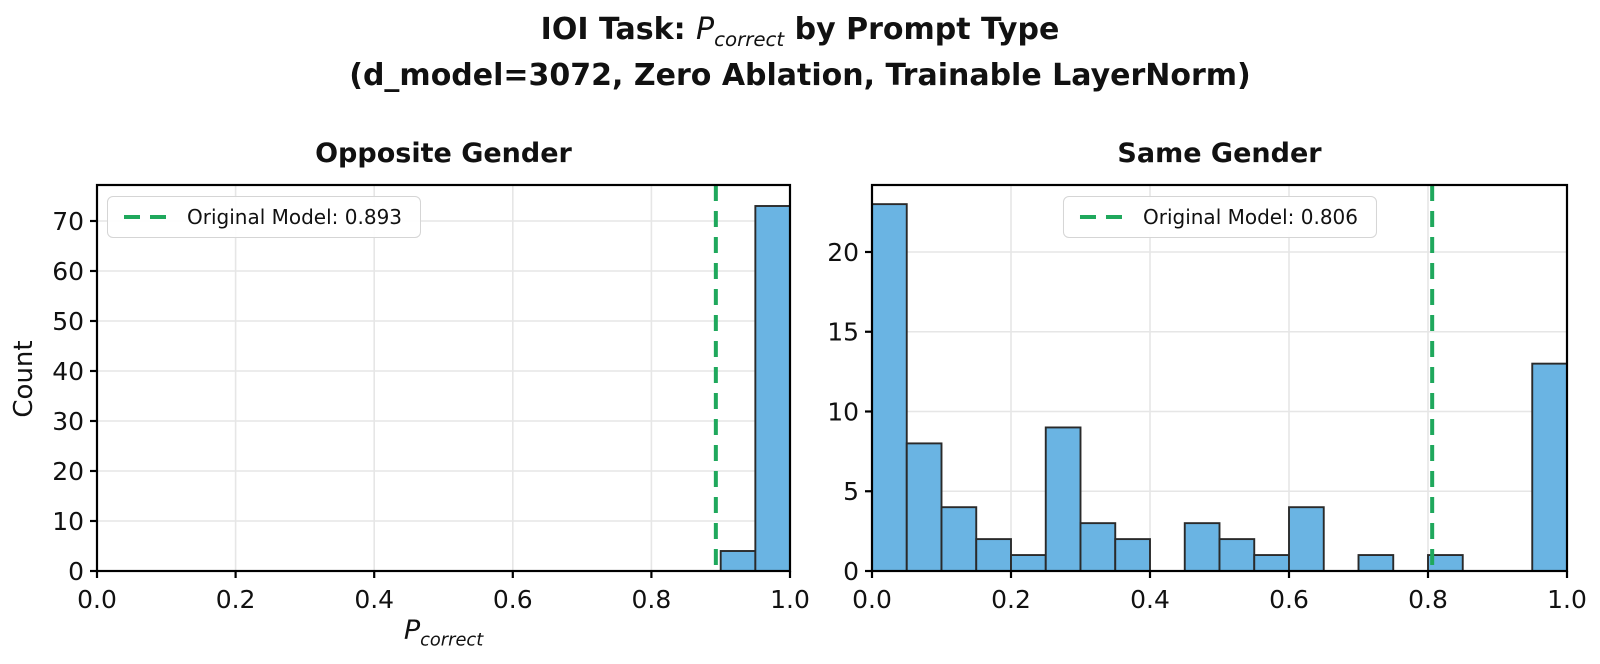 The height and width of the screenshot is (664, 1600). I want to click on title-math-sub: correct, so click(749, 39).